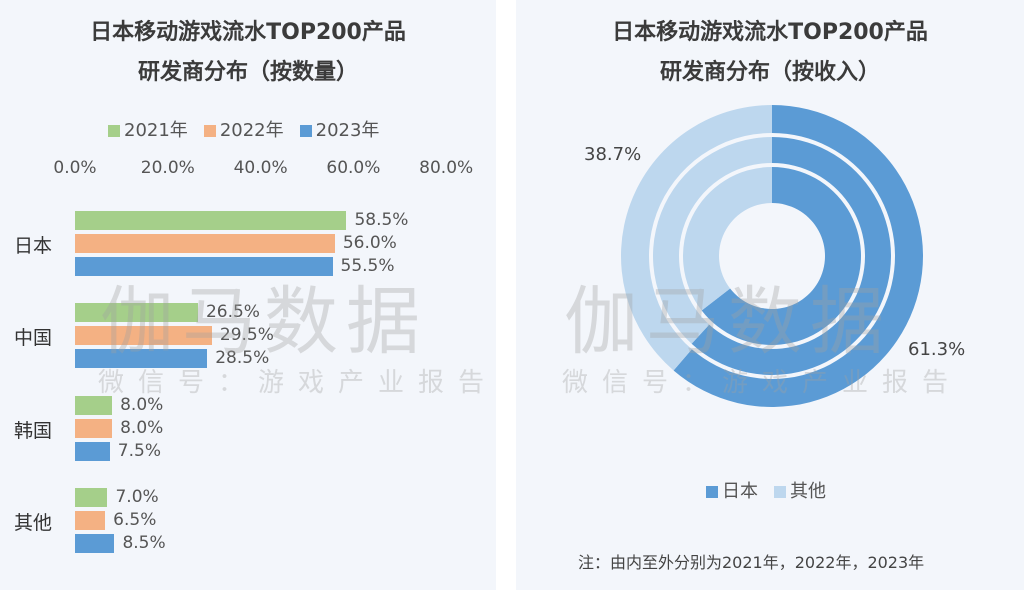 The image size is (1024, 590). I want to click on bar-日本-2023年, so click(204, 266).